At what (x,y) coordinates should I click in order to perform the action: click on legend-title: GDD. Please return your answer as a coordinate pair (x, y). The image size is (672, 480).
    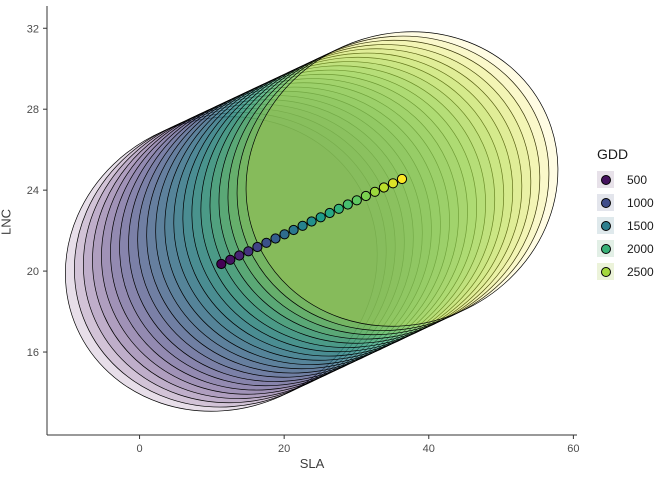
    Looking at the image, I should click on (613, 154).